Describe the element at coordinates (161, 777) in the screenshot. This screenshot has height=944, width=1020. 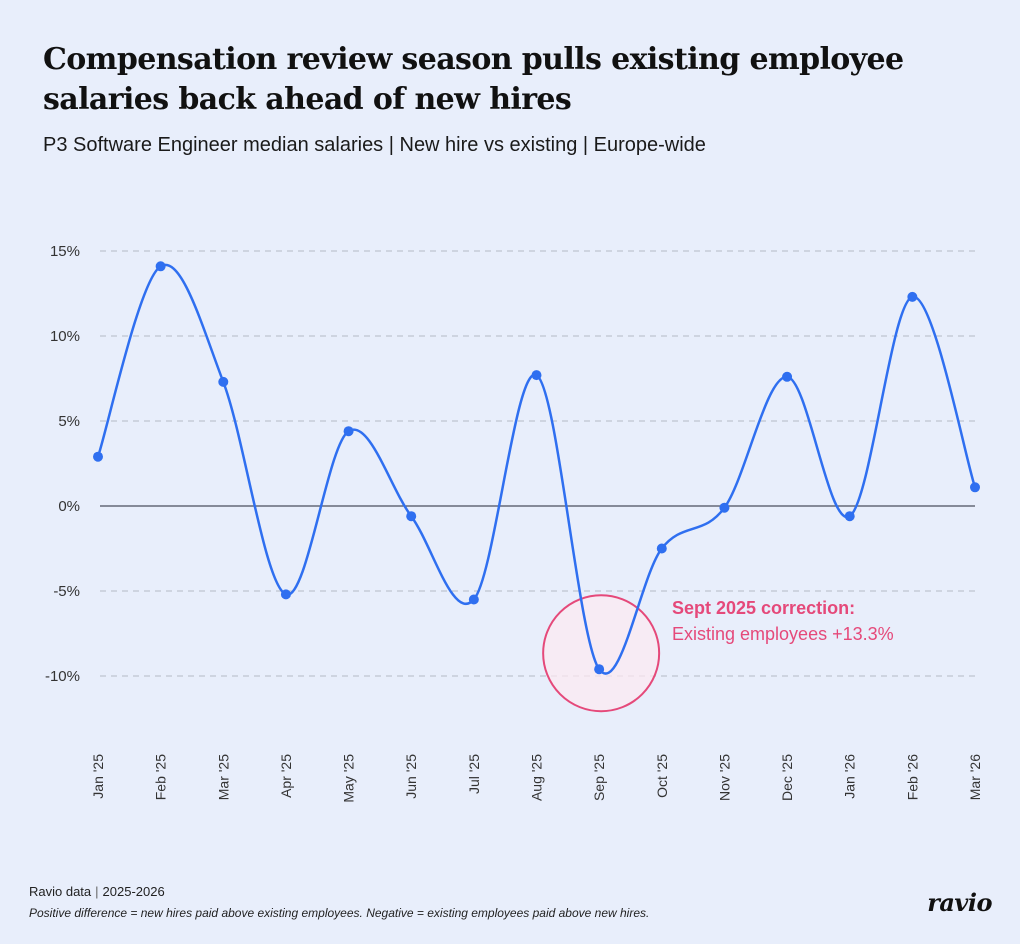
I see `x-tick-label: Feb '25` at that location.